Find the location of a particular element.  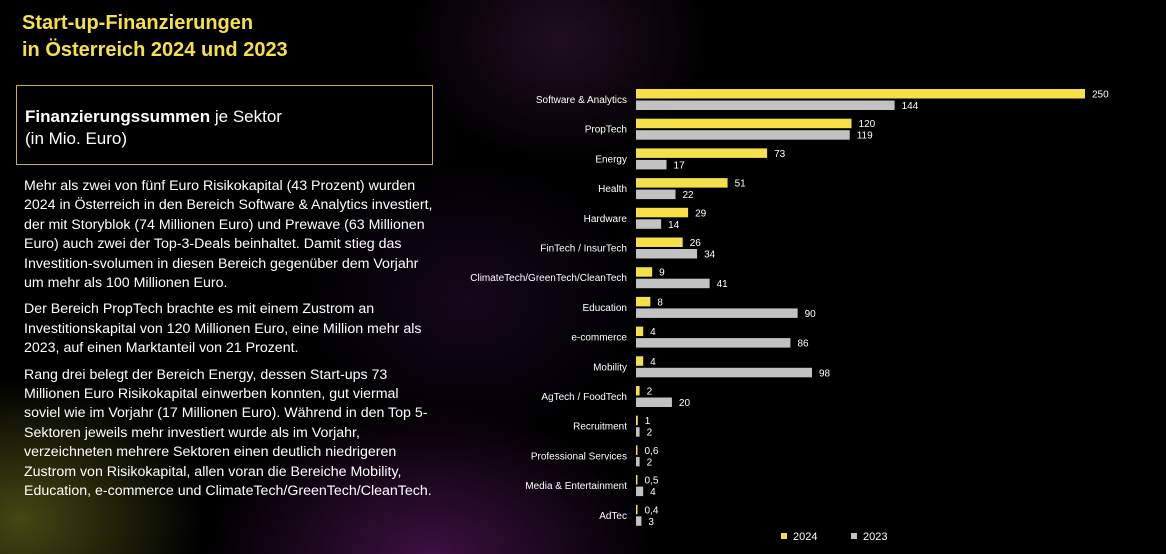

category-label: Professional Services is located at coordinates (579, 456).